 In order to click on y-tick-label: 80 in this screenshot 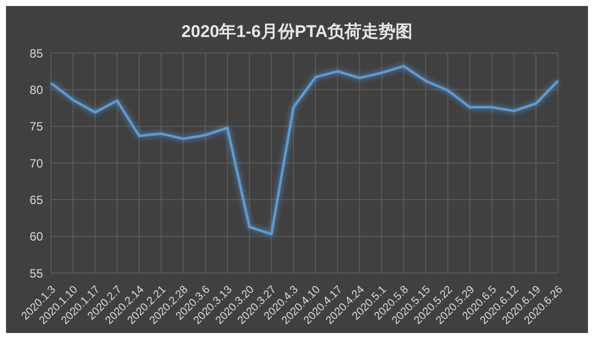, I will do `click(37, 89)`.